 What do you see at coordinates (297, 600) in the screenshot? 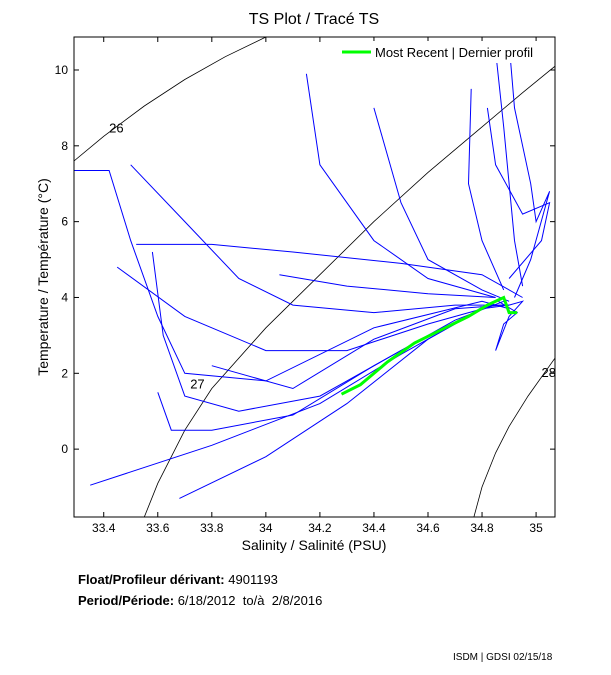
I see `period-end: 2/8/2016` at bounding box center [297, 600].